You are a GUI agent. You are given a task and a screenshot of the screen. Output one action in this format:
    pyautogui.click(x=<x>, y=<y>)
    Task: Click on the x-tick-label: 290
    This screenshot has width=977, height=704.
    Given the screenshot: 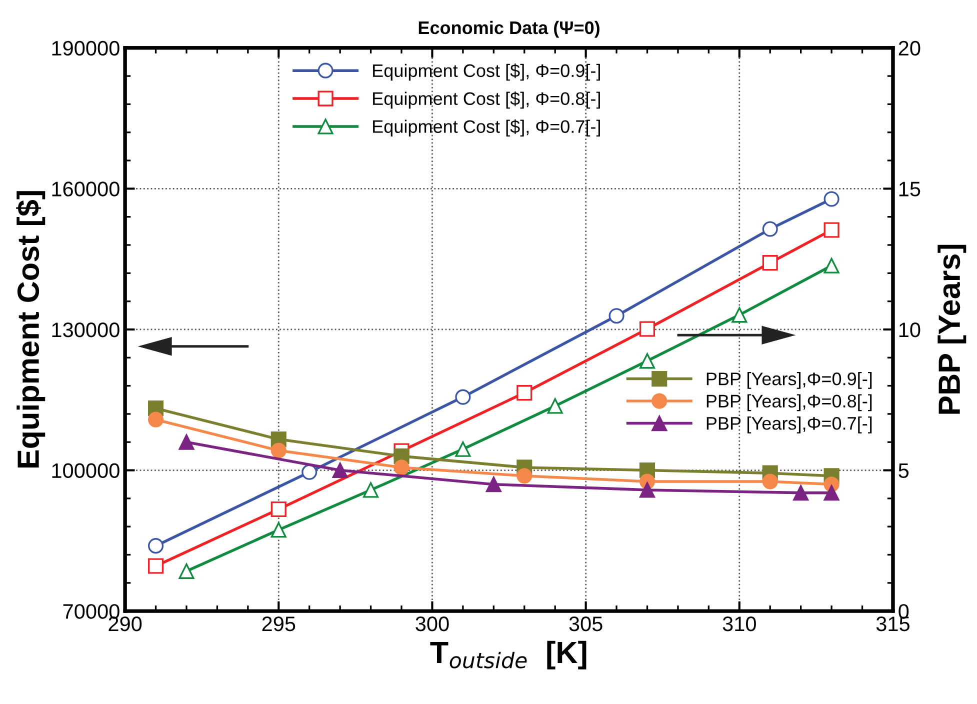 What is the action you would take?
    pyautogui.click(x=125, y=624)
    